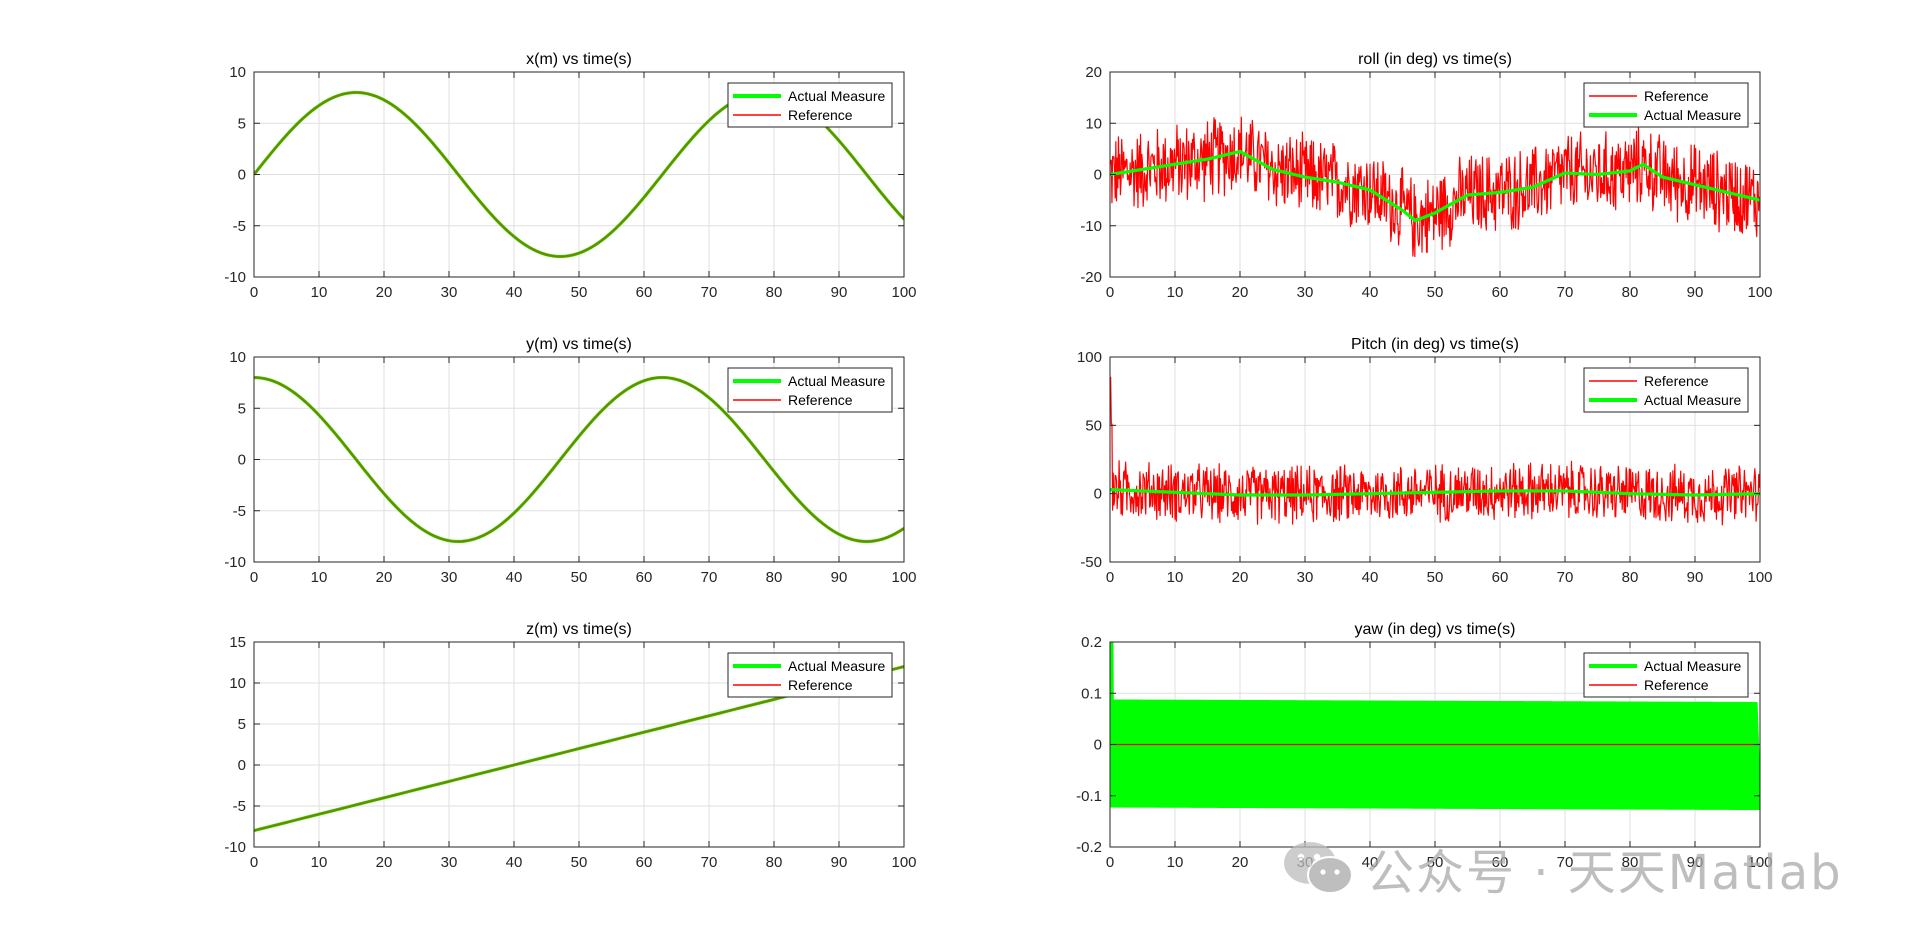 This screenshot has height=937, width=1920. What do you see at coordinates (1093, 425) in the screenshot?
I see `y-tick-label: 50` at bounding box center [1093, 425].